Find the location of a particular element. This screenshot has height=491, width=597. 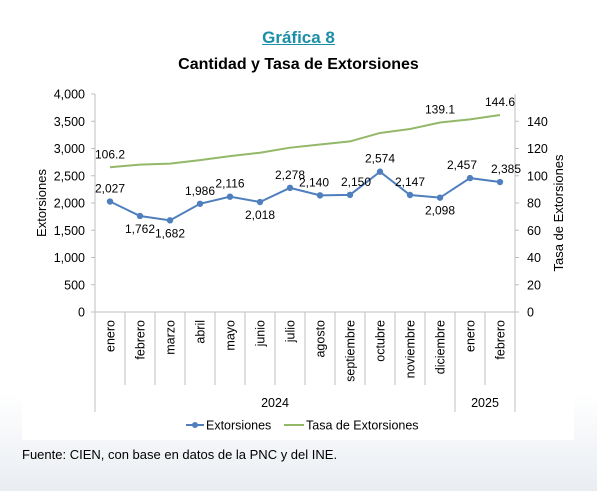

y-tick-label-right: 100 is located at coordinates (537, 176).